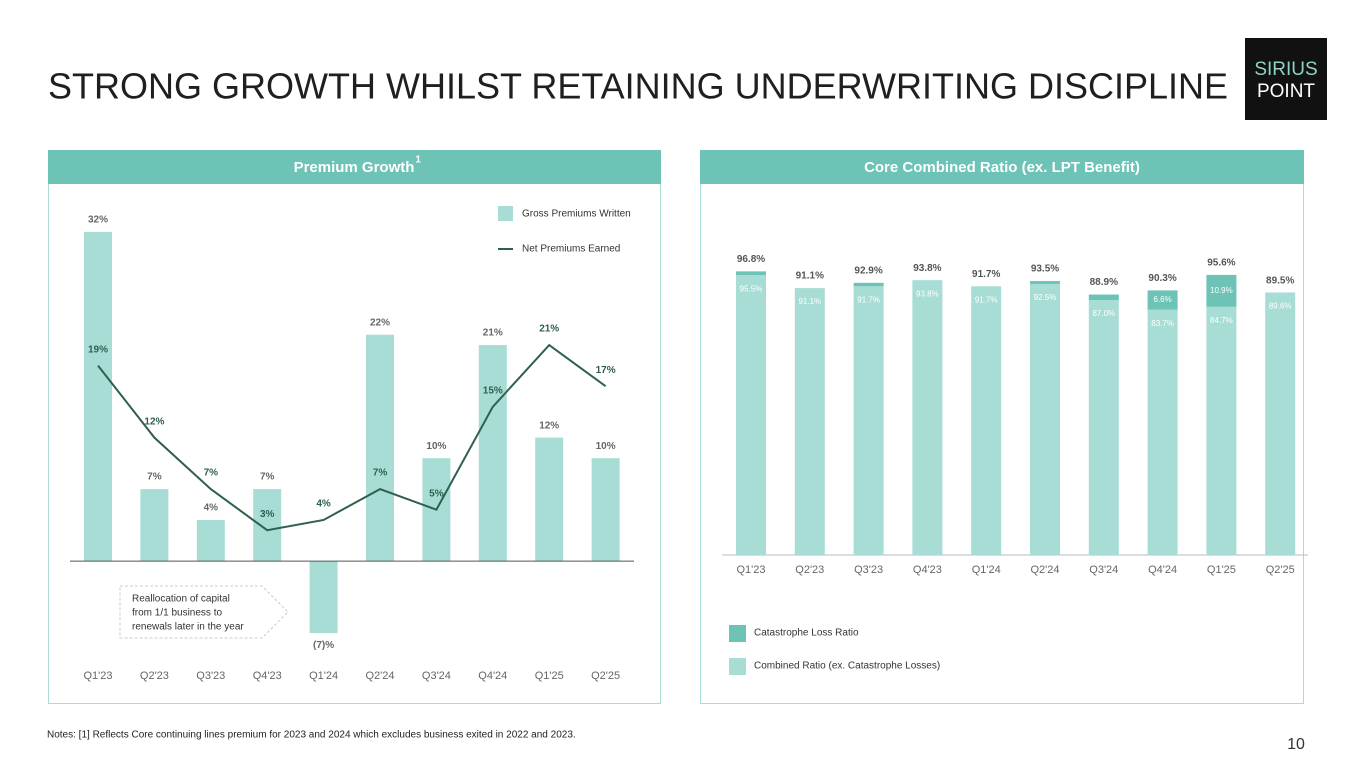  Describe the element at coordinates (436, 493) in the screenshot. I see `line-label: 5%` at that location.